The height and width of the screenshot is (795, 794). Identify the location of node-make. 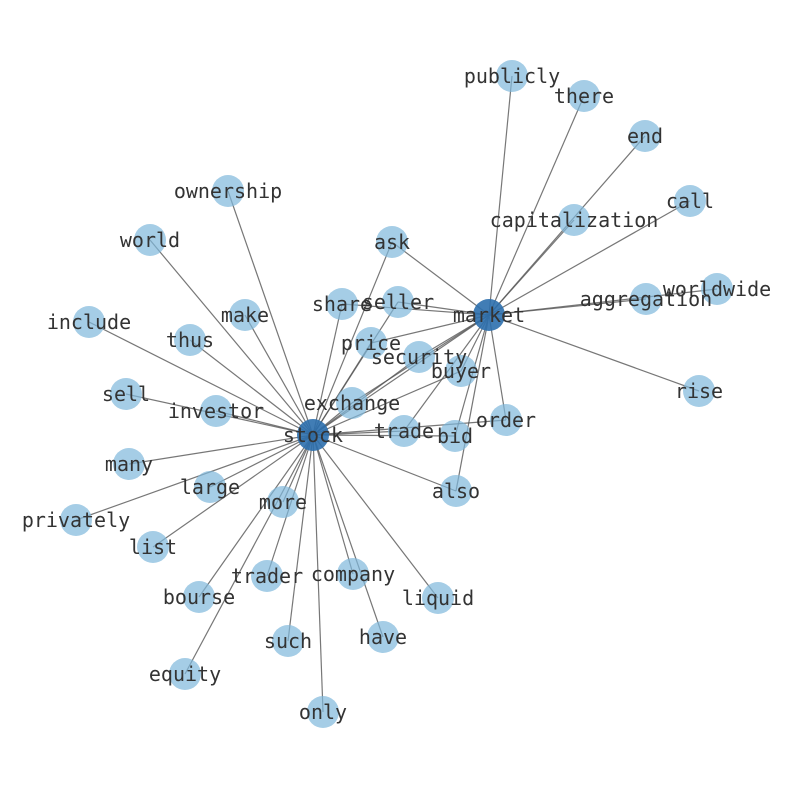
(245, 315).